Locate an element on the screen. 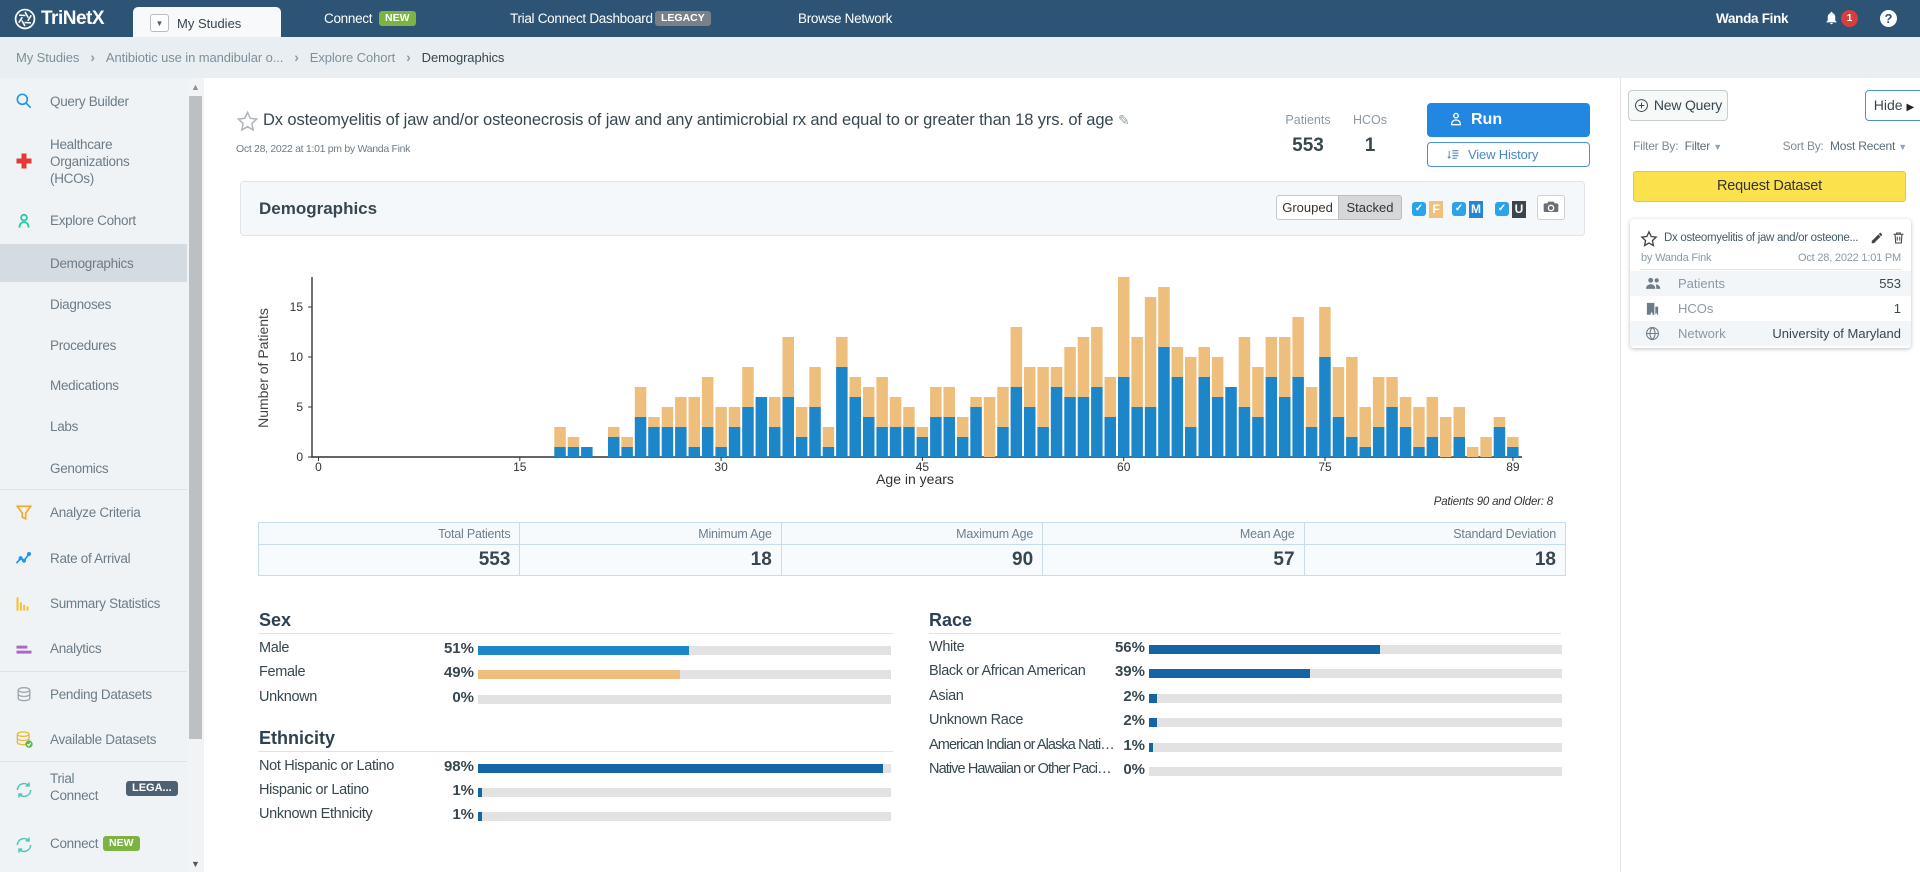 The image size is (1920, 872). svg-text: Number of Patients is located at coordinates (263, 368).